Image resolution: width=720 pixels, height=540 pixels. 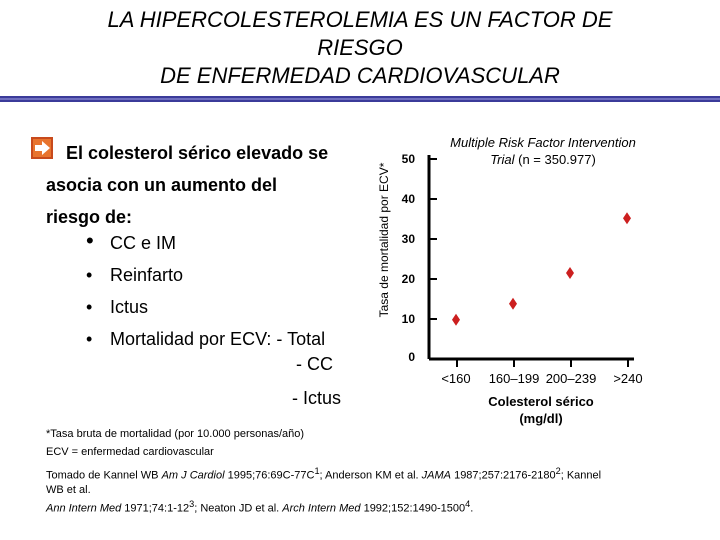 What do you see at coordinates (89, 217) in the screenshot?
I see `main-bullet-line-3: riesgo de:` at bounding box center [89, 217].